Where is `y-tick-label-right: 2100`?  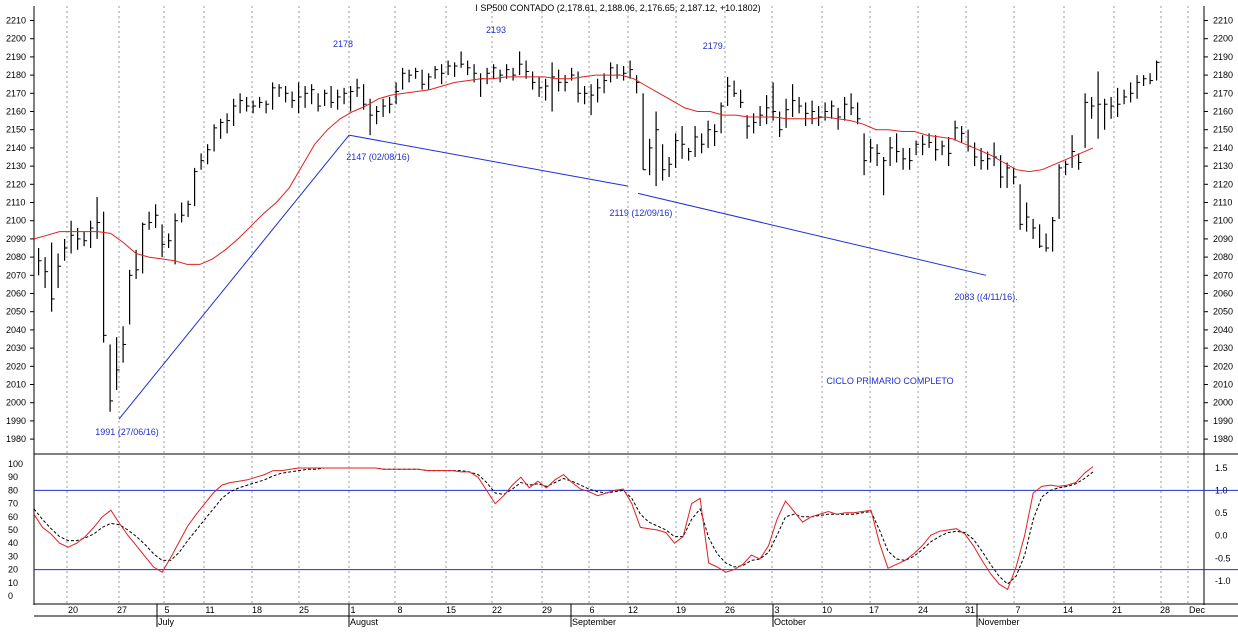 y-tick-label-right: 2100 is located at coordinates (1223, 221).